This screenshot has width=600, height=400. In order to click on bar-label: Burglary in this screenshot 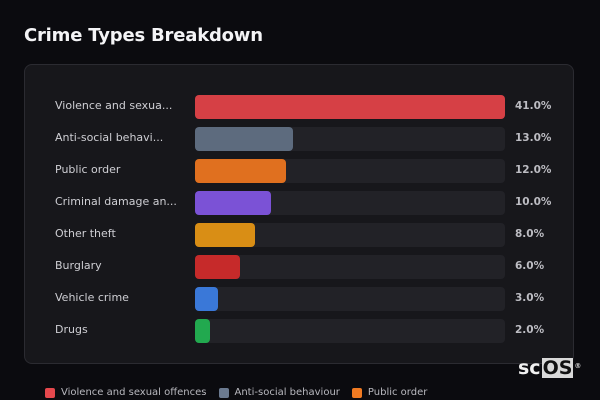, I will do `click(78, 265)`.